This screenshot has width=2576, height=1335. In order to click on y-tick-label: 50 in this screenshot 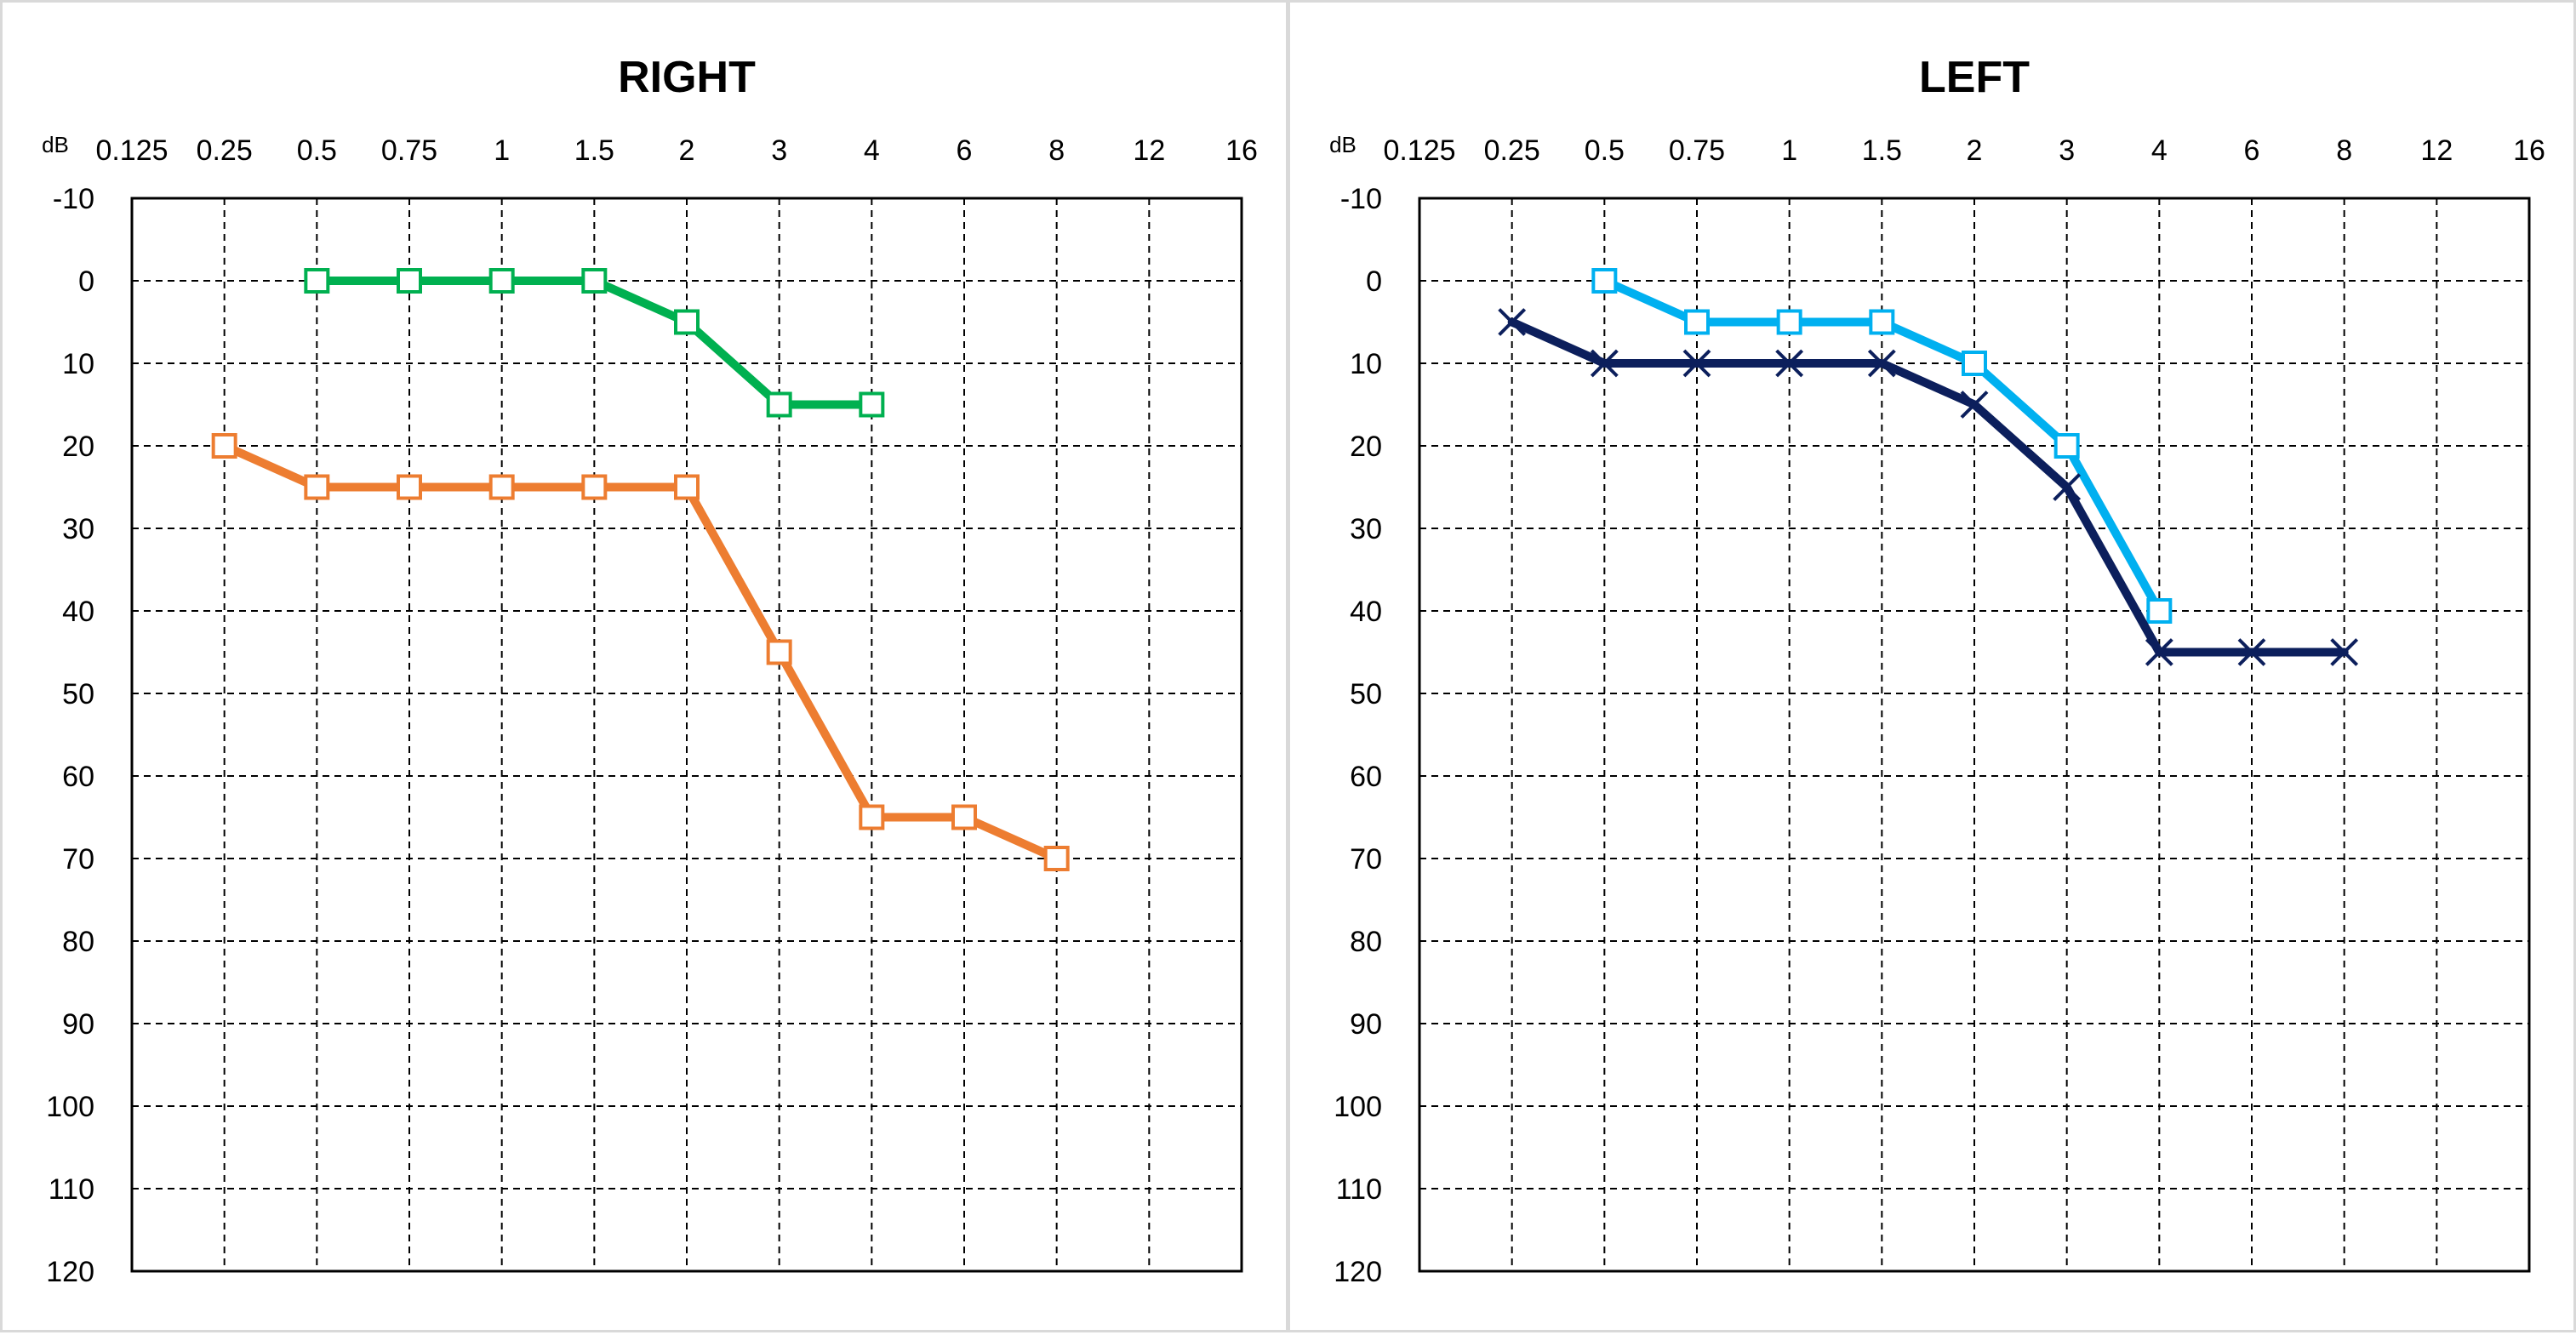, I will do `click(1366, 694)`.